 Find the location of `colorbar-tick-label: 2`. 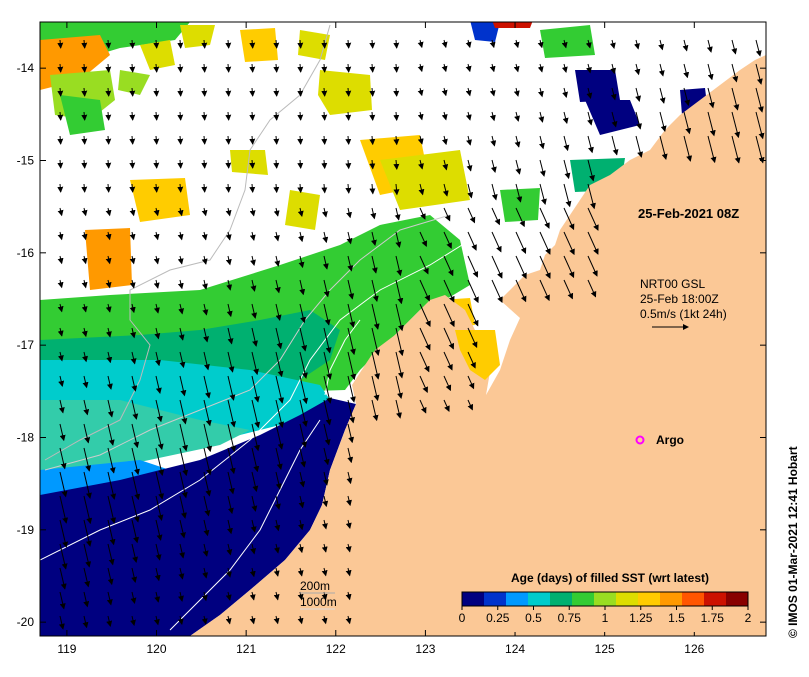

colorbar-tick-label: 2 is located at coordinates (748, 618).